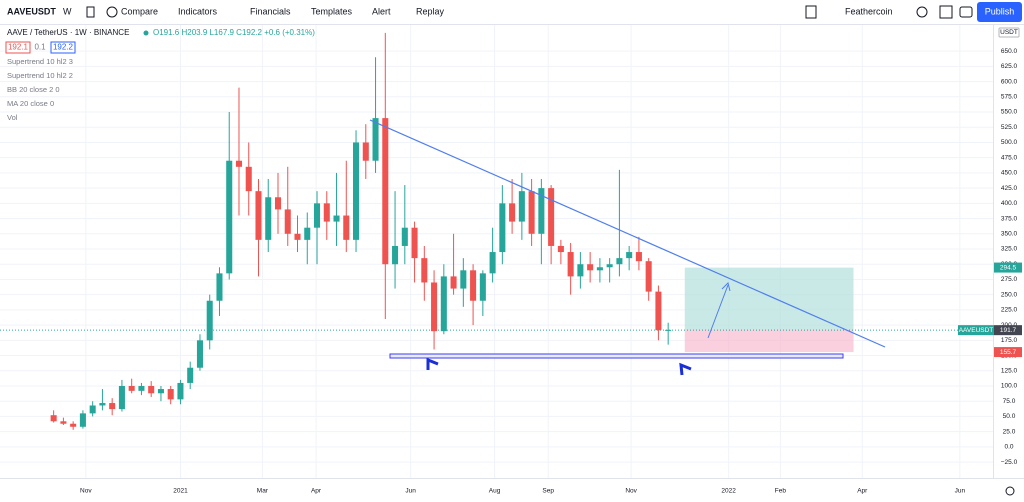  What do you see at coordinates (1009, 127) in the screenshot?
I see `y-tick-label: 525.0` at bounding box center [1009, 127].